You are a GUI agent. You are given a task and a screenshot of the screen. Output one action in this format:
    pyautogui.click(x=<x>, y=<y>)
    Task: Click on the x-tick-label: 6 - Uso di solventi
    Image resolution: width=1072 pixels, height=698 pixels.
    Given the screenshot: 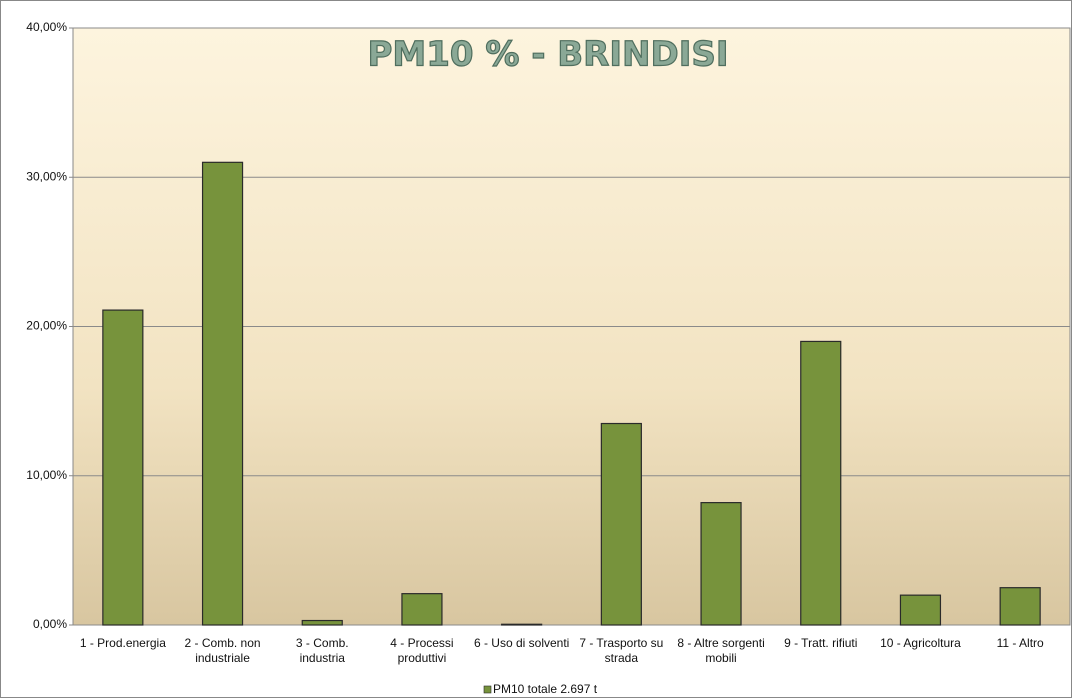 What is the action you would take?
    pyautogui.click(x=521, y=643)
    